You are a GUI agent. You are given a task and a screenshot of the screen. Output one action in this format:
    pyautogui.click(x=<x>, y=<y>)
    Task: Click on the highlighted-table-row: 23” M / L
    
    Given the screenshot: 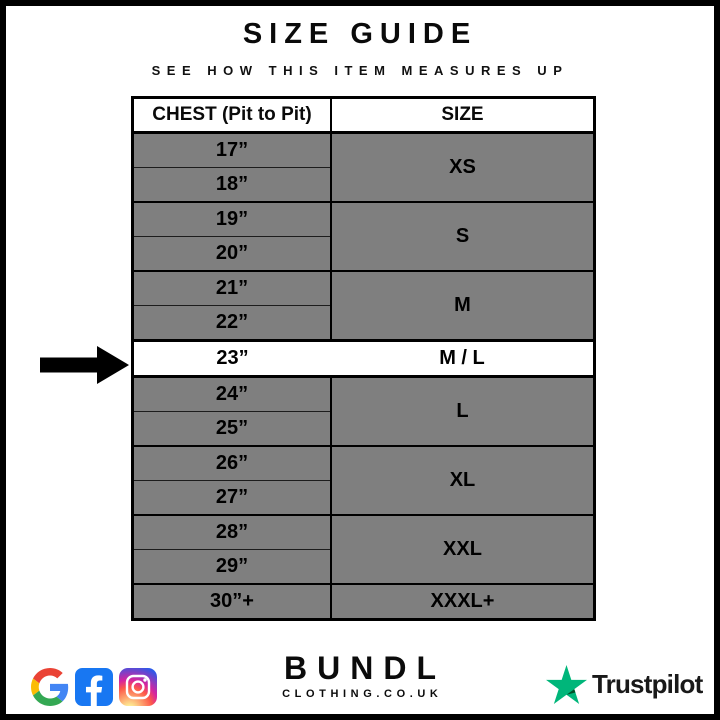 What is the action you would take?
    pyautogui.click(x=363, y=358)
    